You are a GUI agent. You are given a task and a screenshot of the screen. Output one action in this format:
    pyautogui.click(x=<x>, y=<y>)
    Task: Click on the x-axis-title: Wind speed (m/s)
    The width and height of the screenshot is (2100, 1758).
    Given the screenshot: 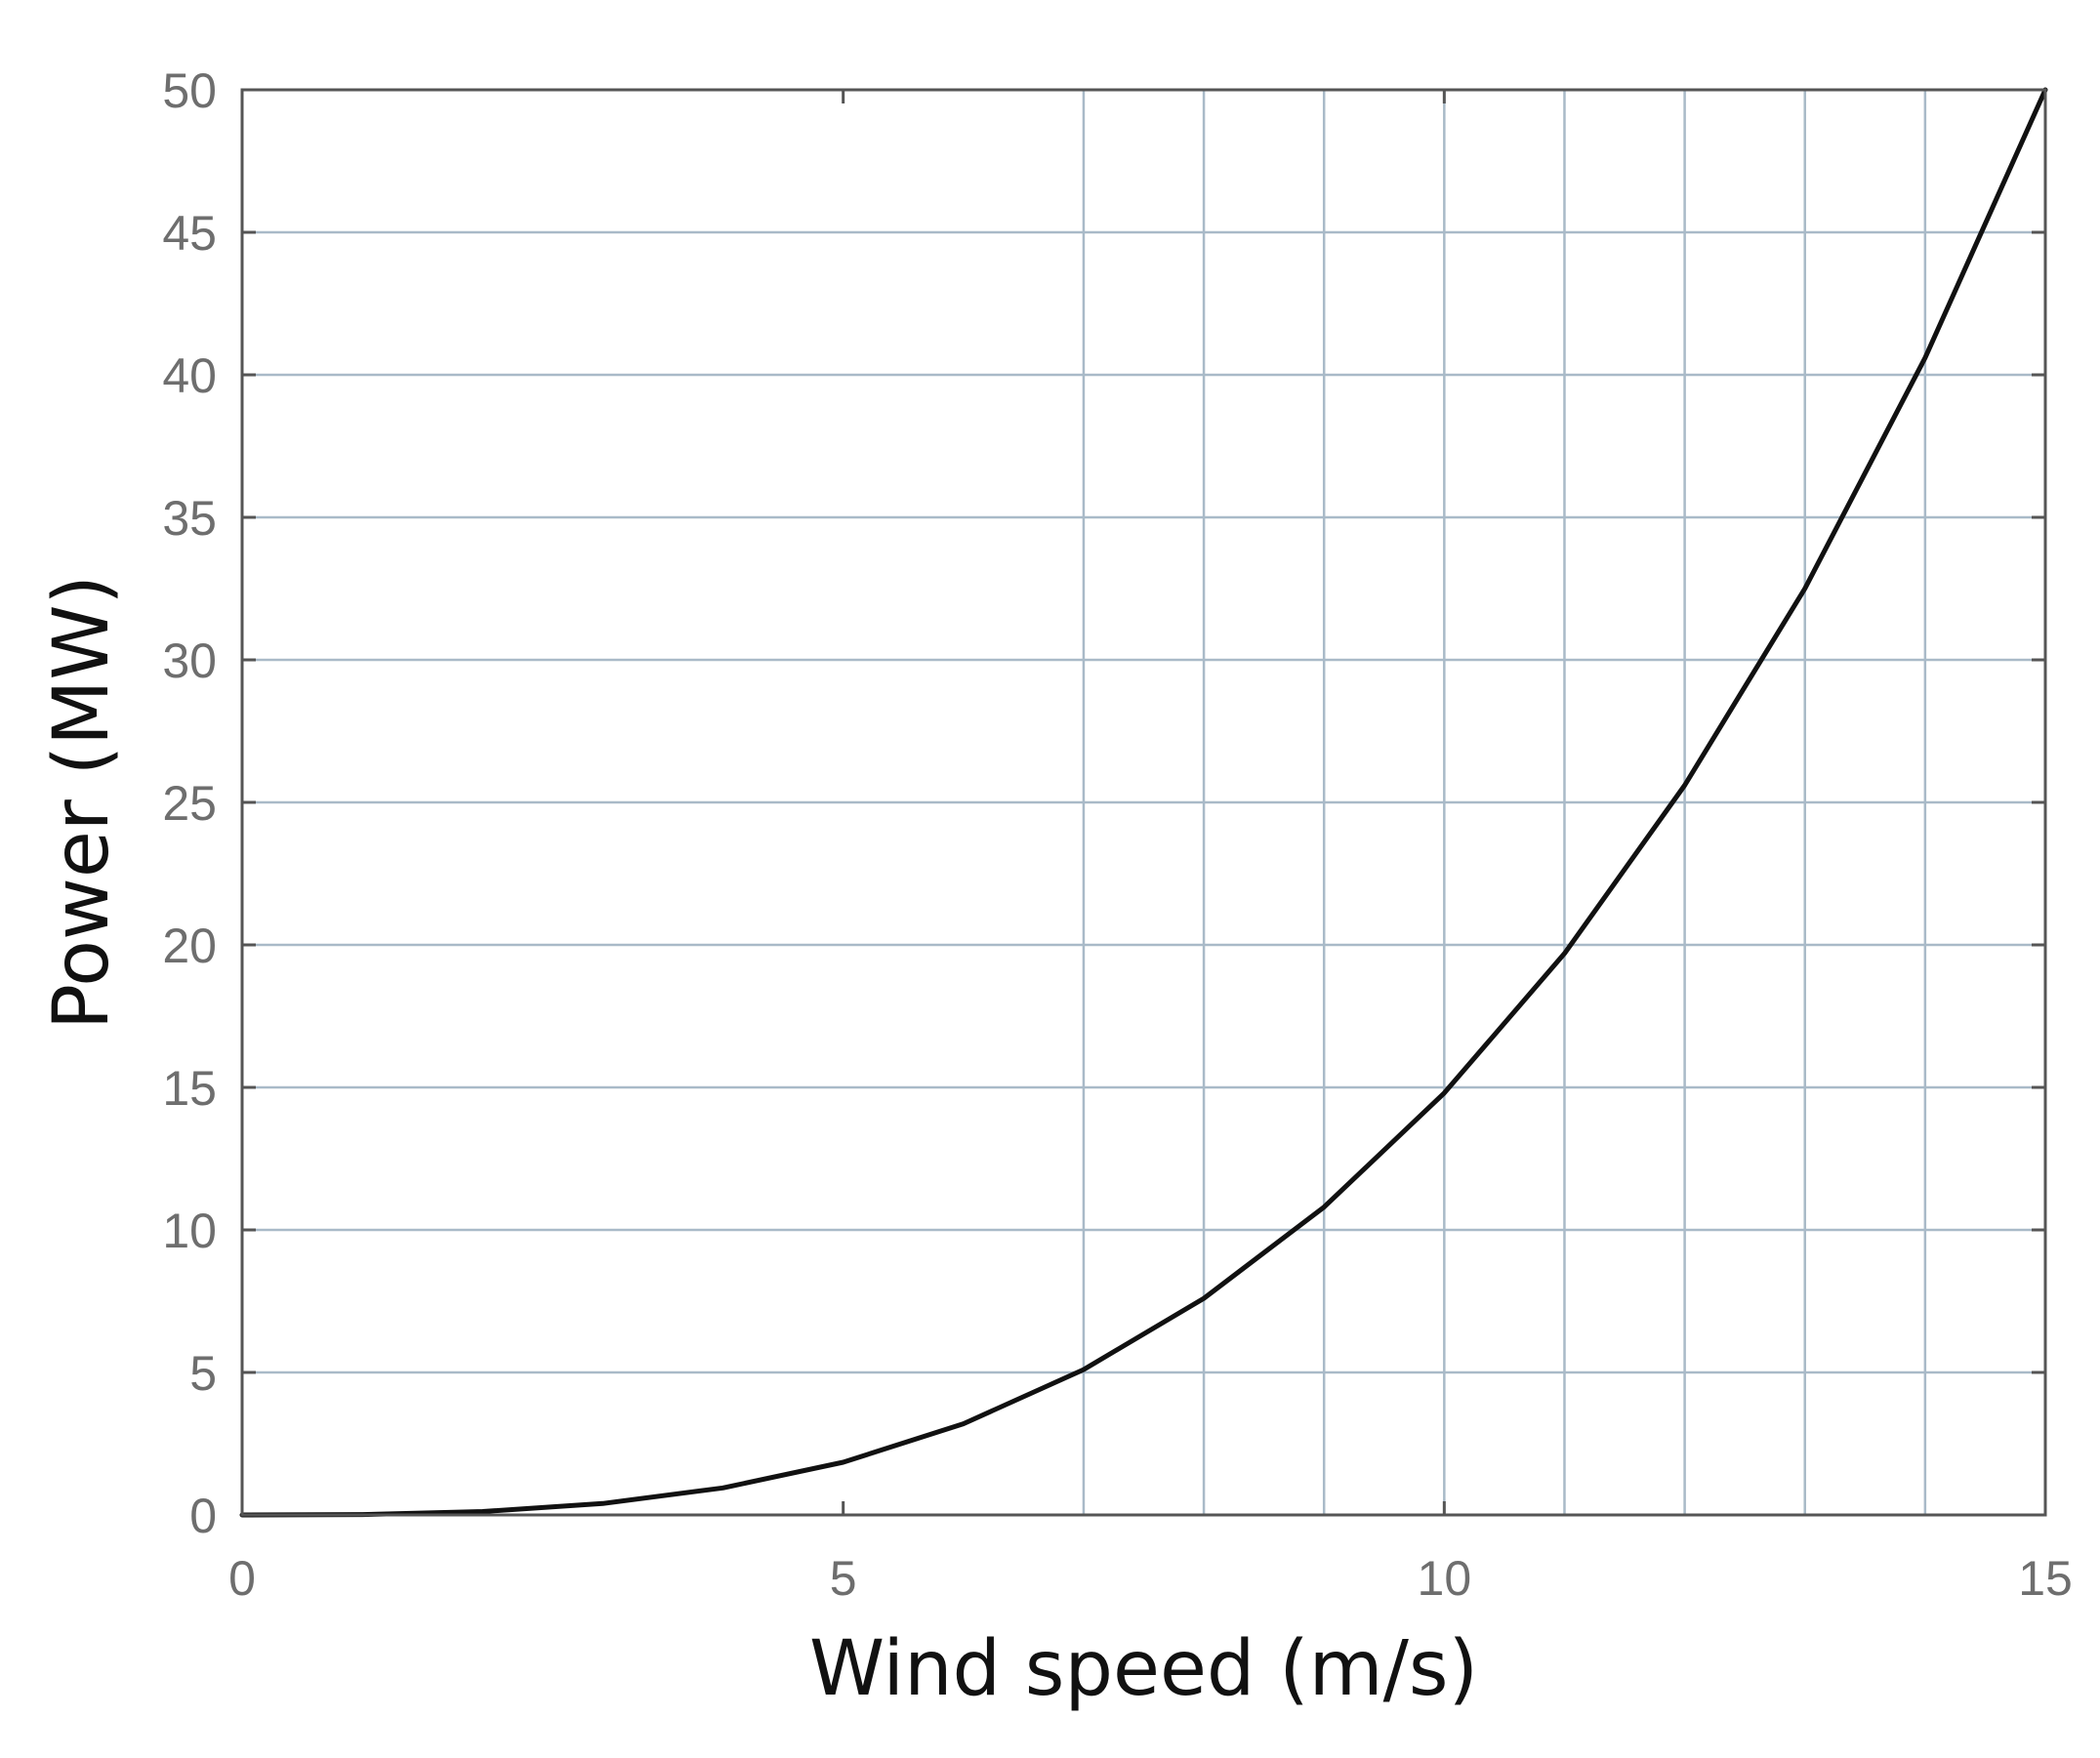 What is the action you would take?
    pyautogui.click(x=1143, y=1669)
    